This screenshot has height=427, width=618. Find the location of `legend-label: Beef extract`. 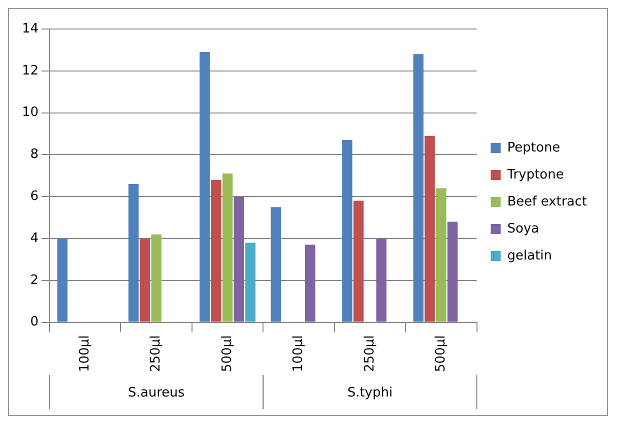

legend-label: Beef extract is located at coordinates (547, 202).